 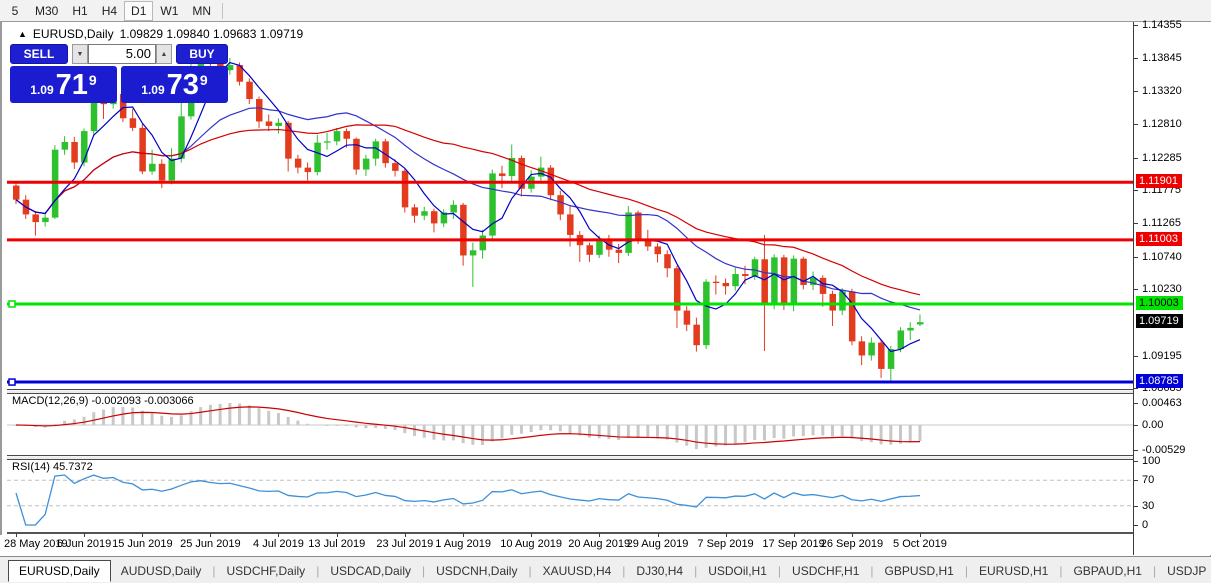 What do you see at coordinates (202, 10) in the screenshot?
I see `timeframe-button-MN: MN` at bounding box center [202, 10].